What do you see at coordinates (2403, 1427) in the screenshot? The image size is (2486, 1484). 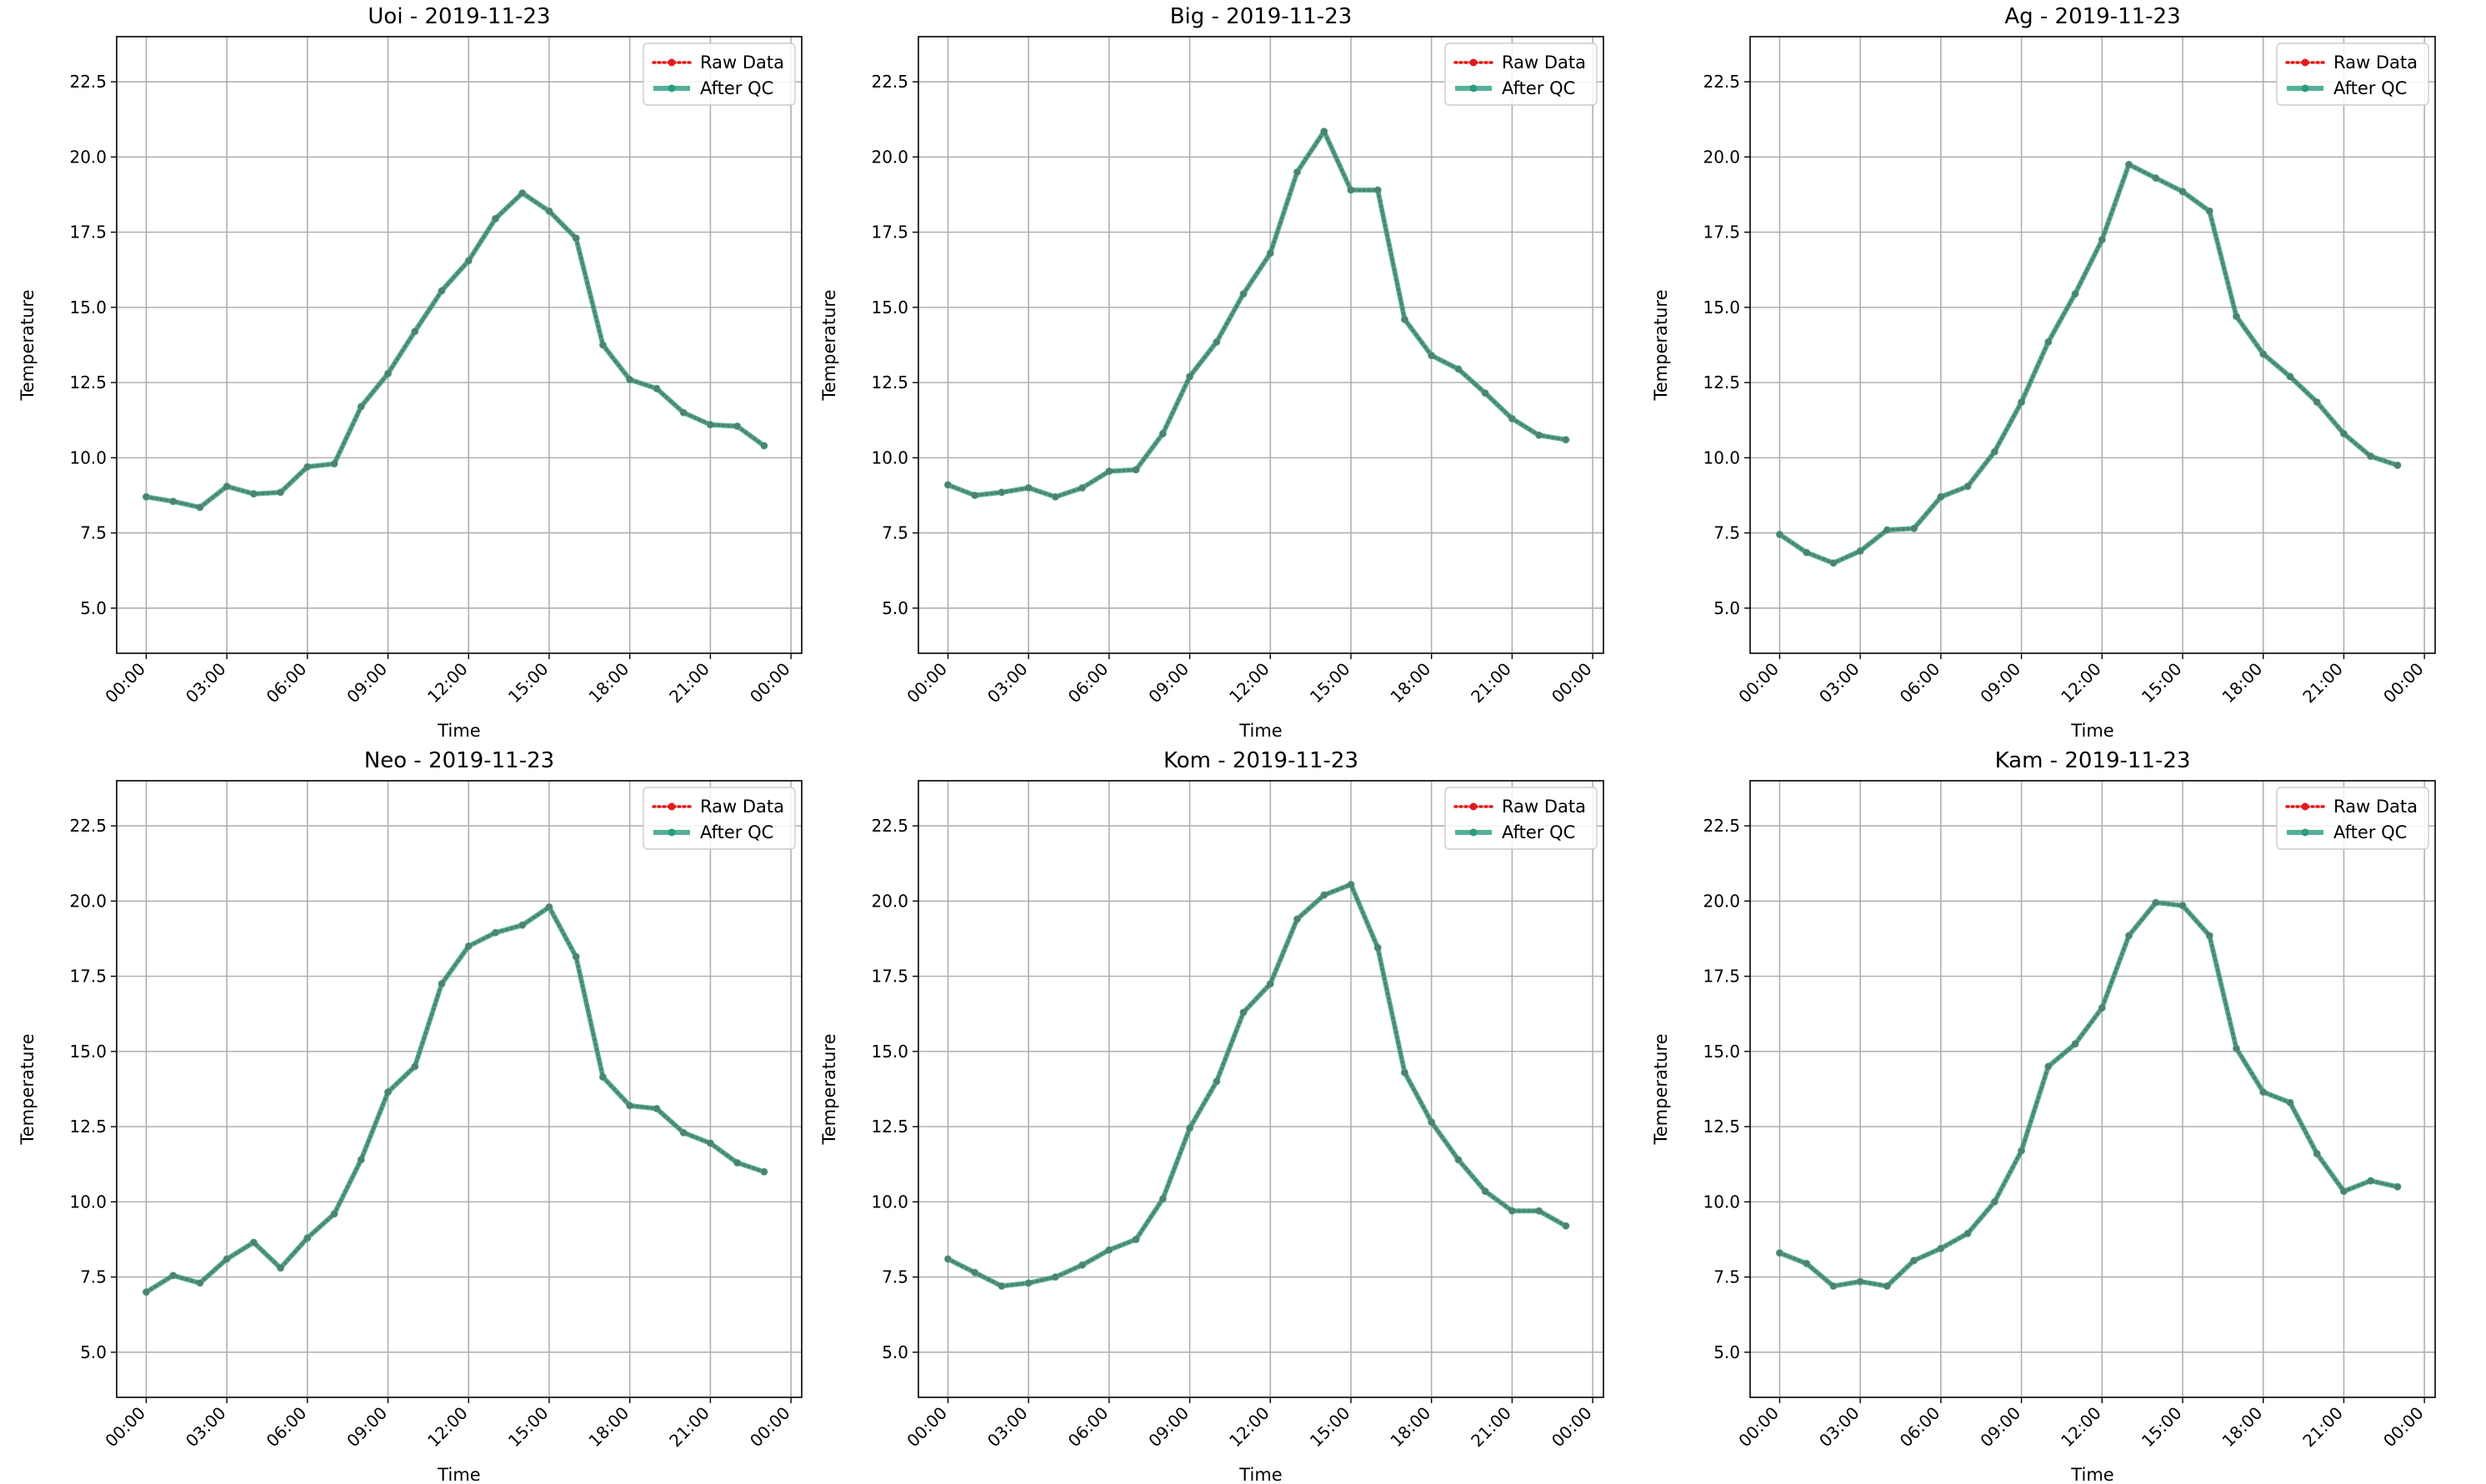 I see `chart-6-xtick-label: 00:00` at bounding box center [2403, 1427].